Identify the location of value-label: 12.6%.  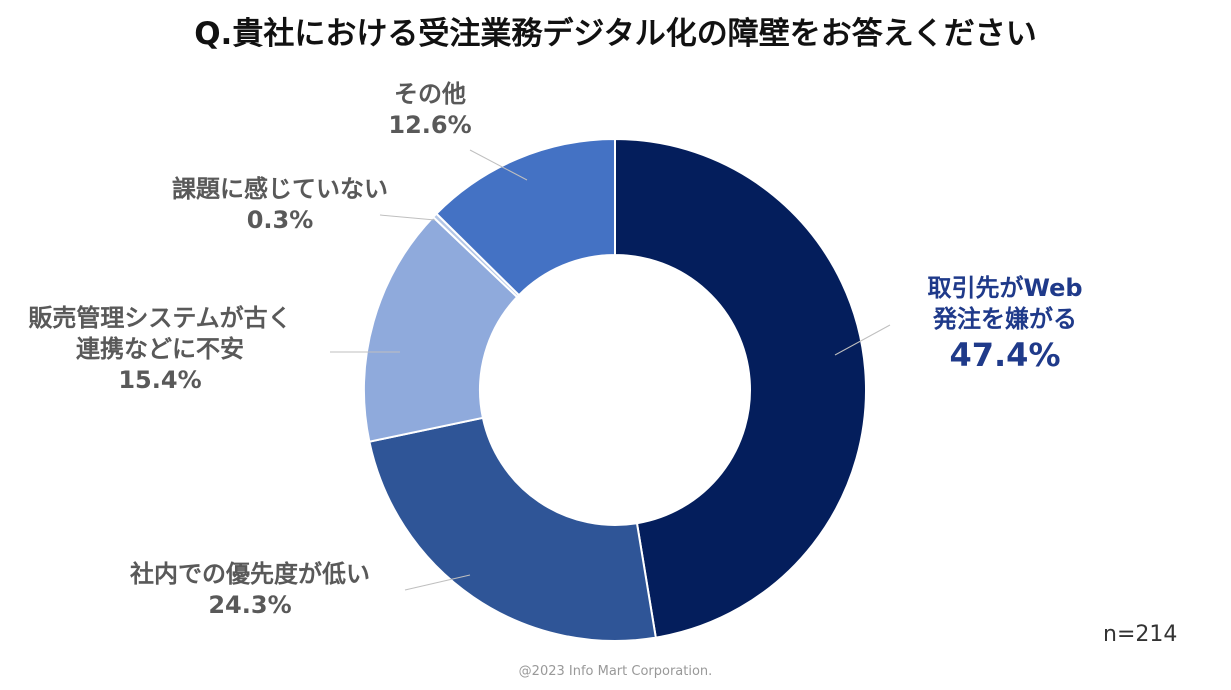
(430, 125).